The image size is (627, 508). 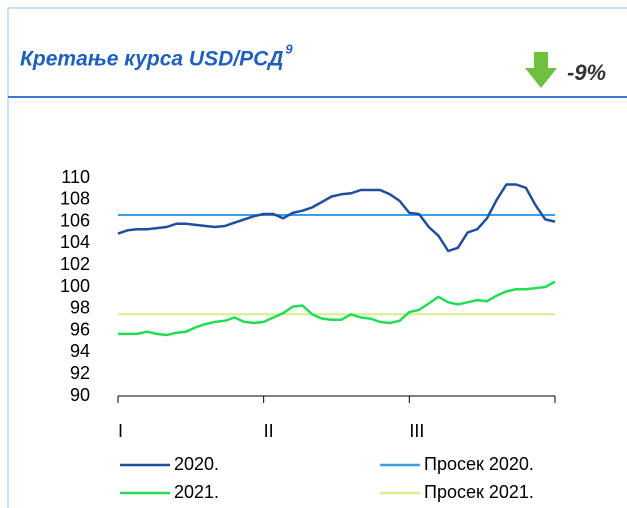 I want to click on y-tick-label: 100, so click(x=75, y=286).